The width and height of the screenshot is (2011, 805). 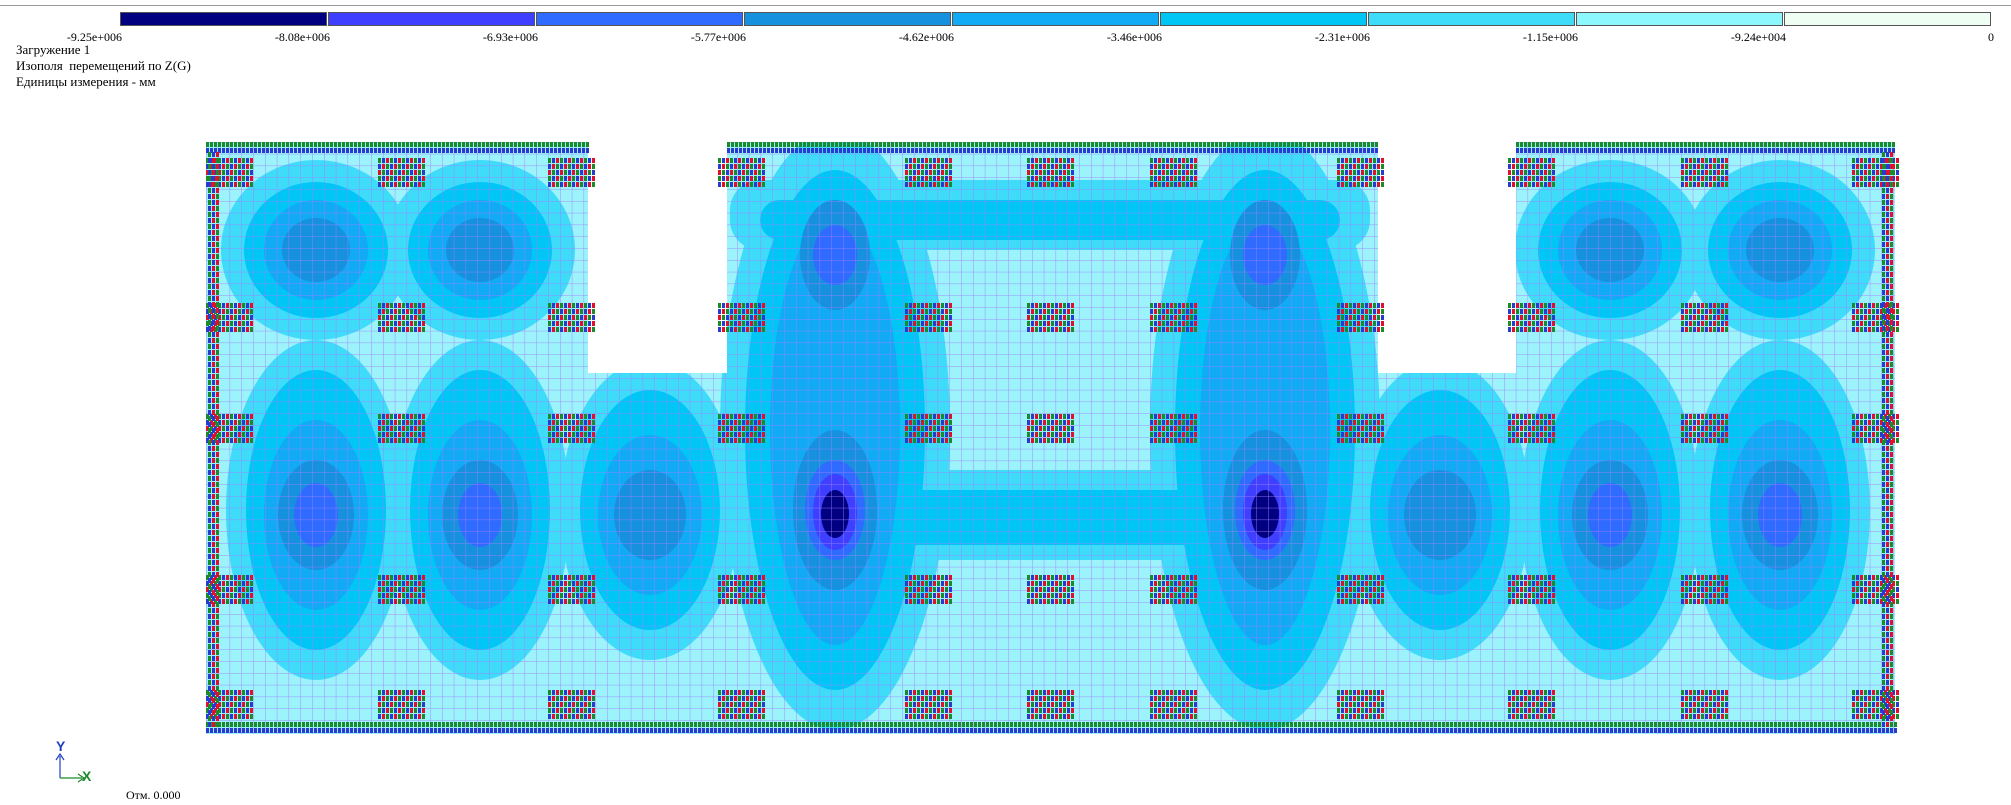 I want to click on legend-label: -5.77e+006, so click(x=718, y=37).